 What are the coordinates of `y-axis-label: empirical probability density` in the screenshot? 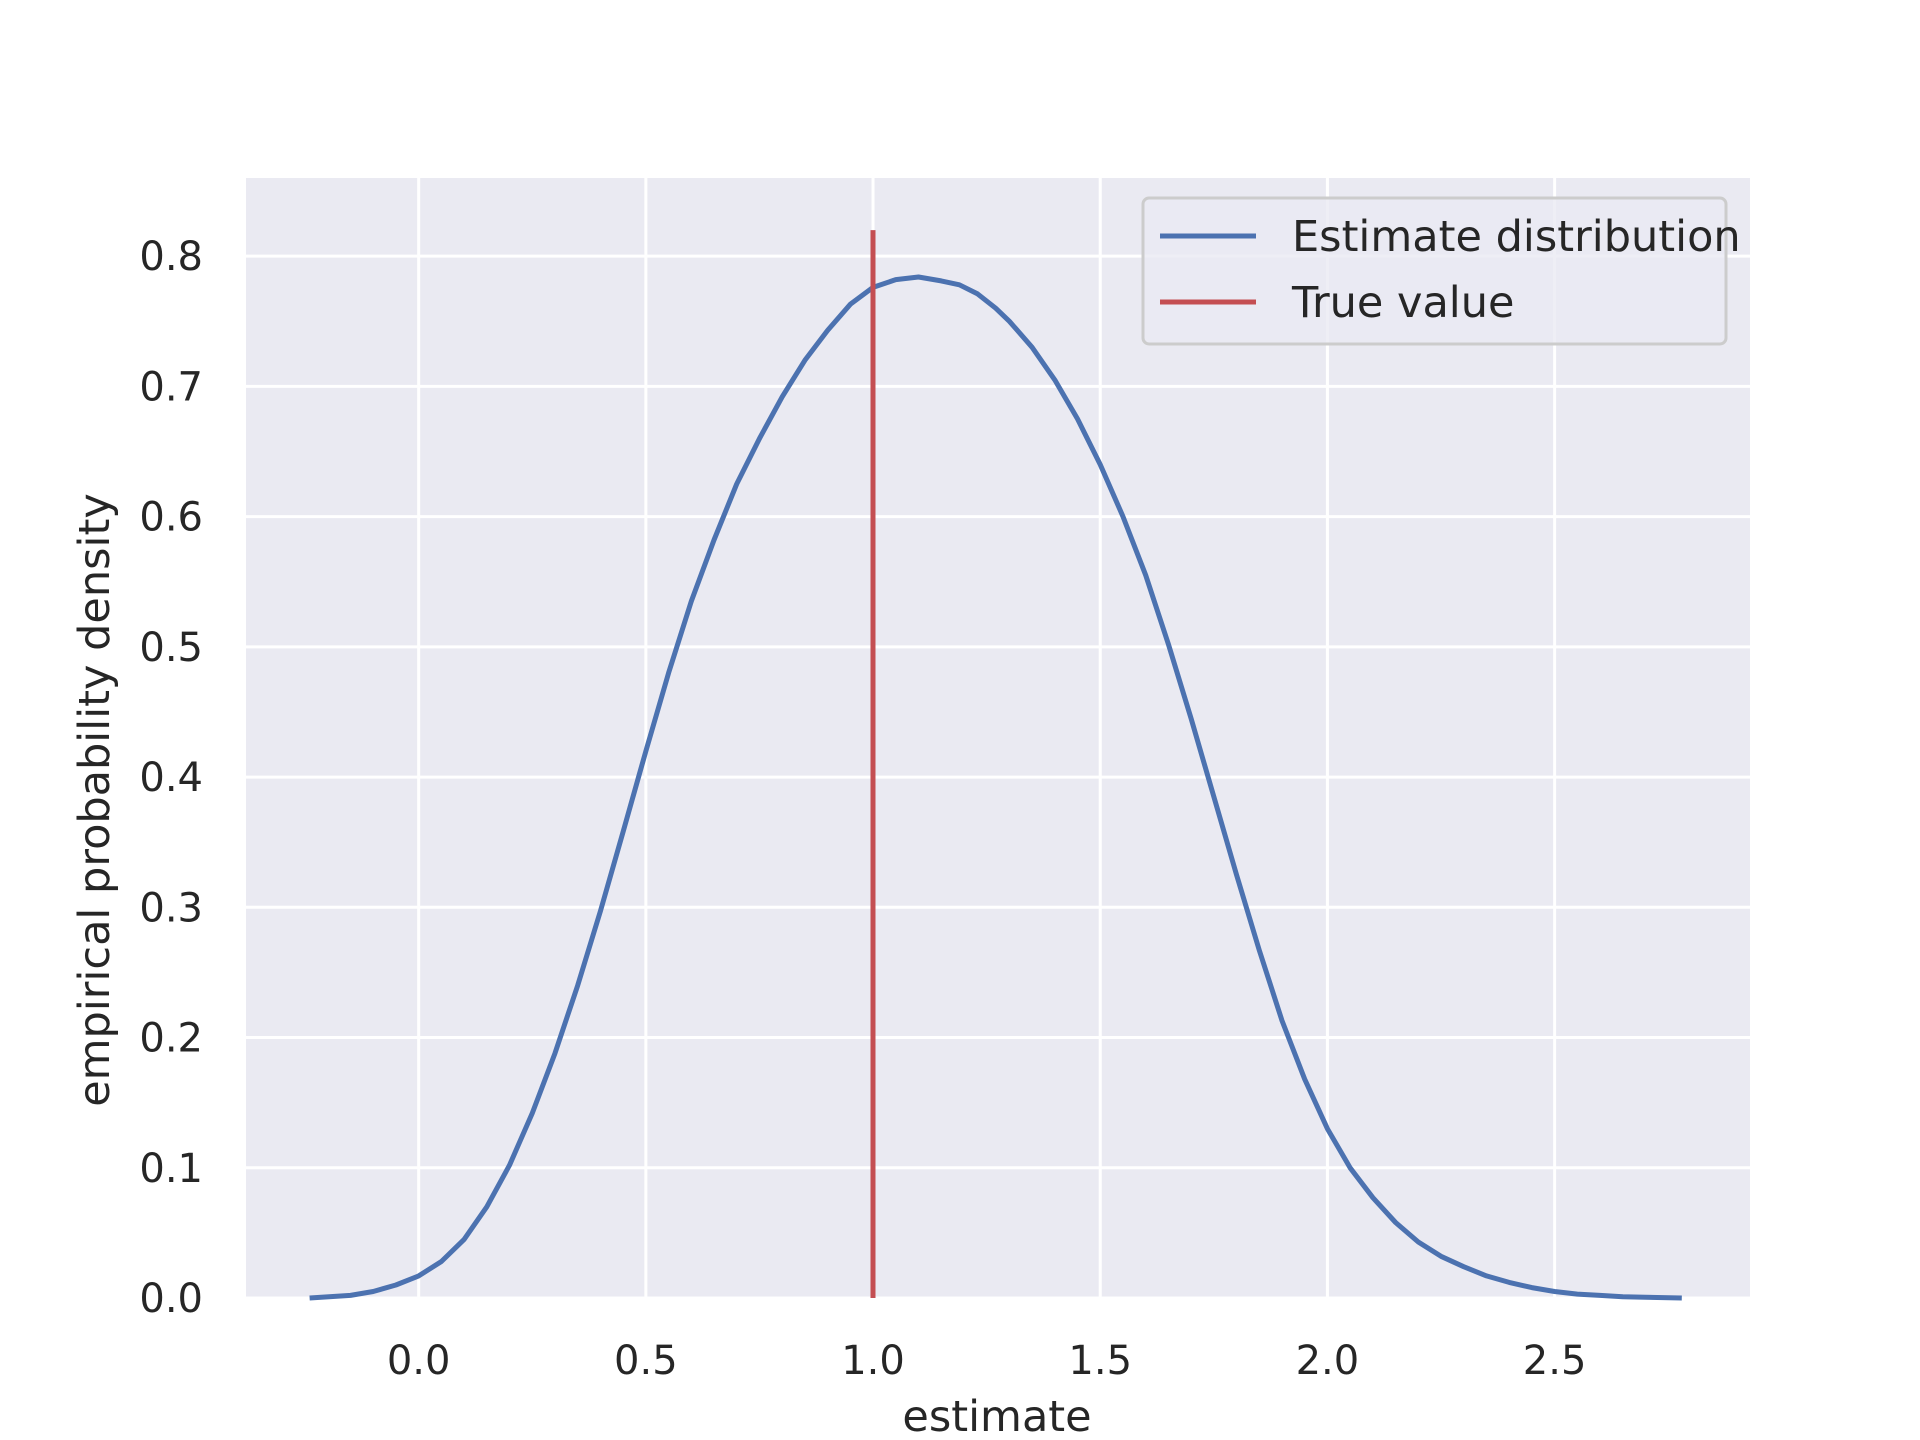 It's located at (95, 800).